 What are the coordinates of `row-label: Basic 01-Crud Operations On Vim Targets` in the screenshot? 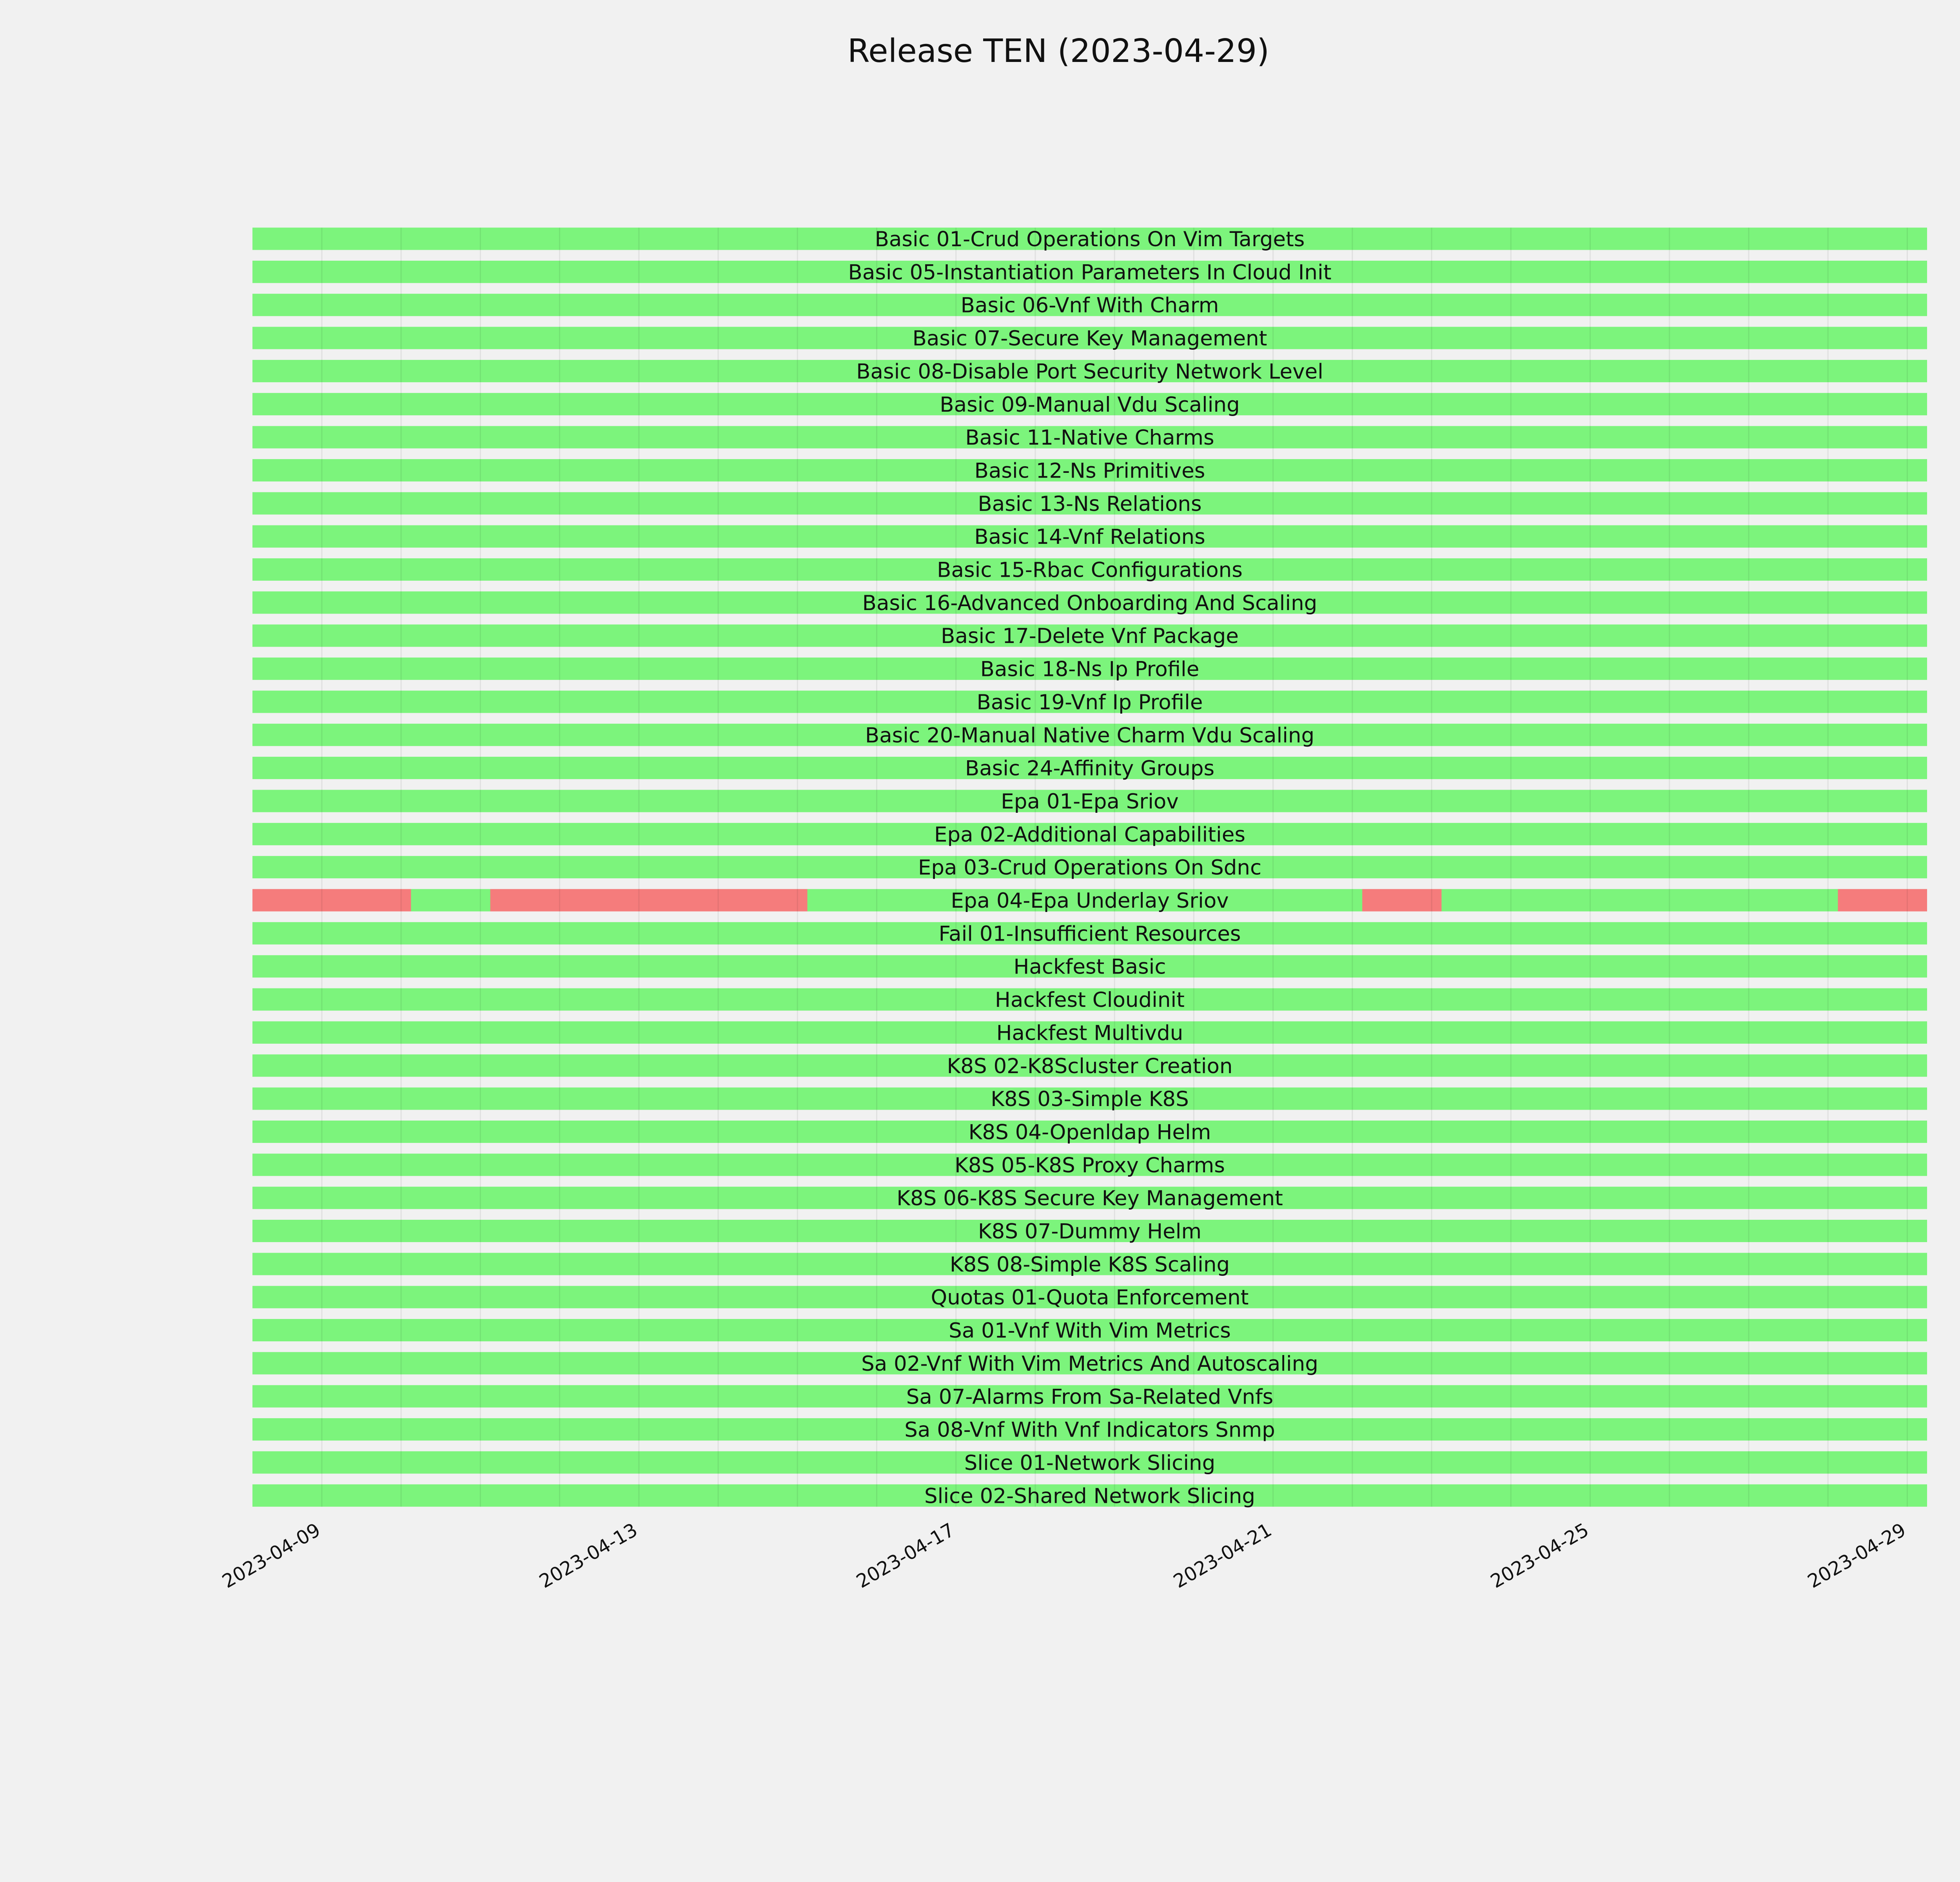 It's located at (1090, 239).